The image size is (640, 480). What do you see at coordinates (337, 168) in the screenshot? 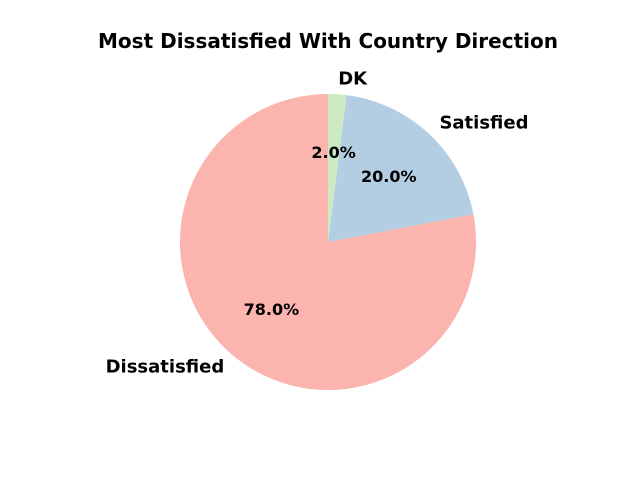
I see `pie-slice-dk` at bounding box center [337, 168].